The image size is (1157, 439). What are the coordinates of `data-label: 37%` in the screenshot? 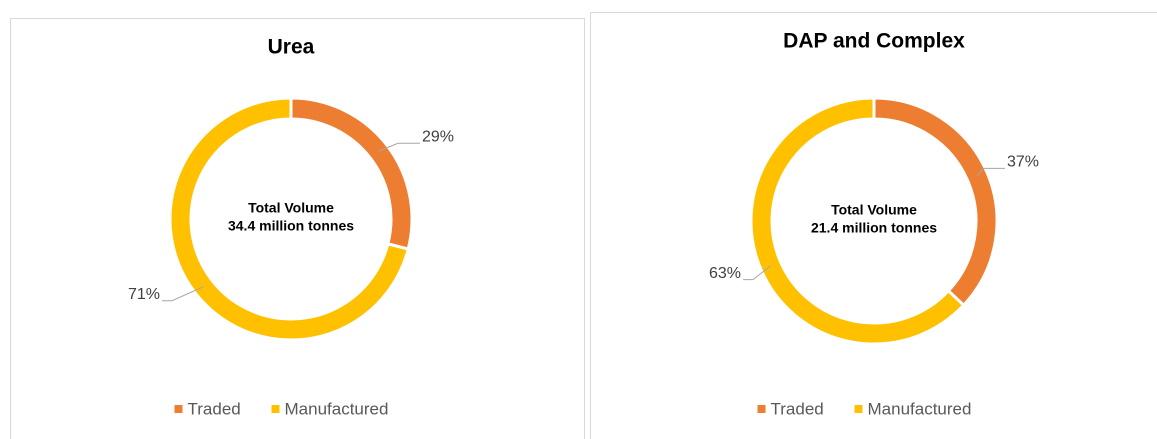 It's located at (1023, 162).